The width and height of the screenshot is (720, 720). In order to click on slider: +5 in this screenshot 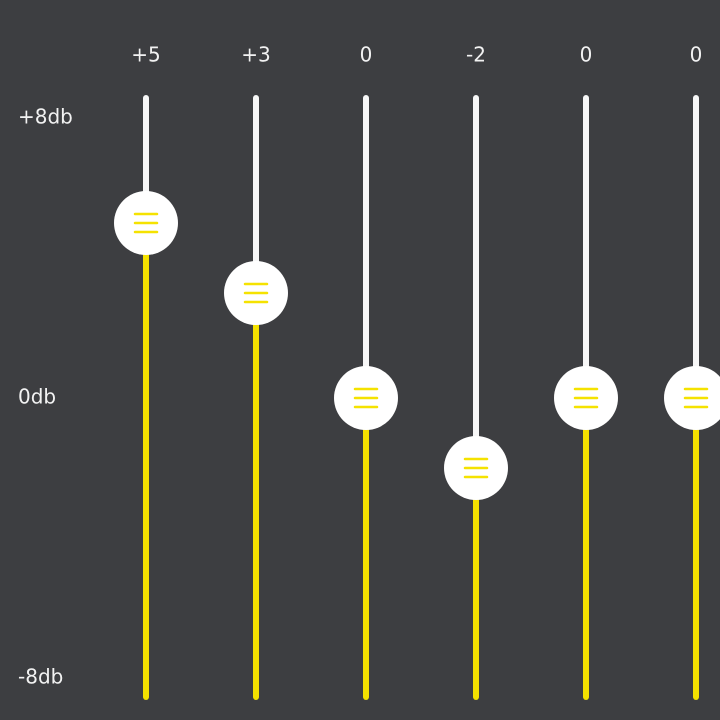, I will do `click(146, 372)`.